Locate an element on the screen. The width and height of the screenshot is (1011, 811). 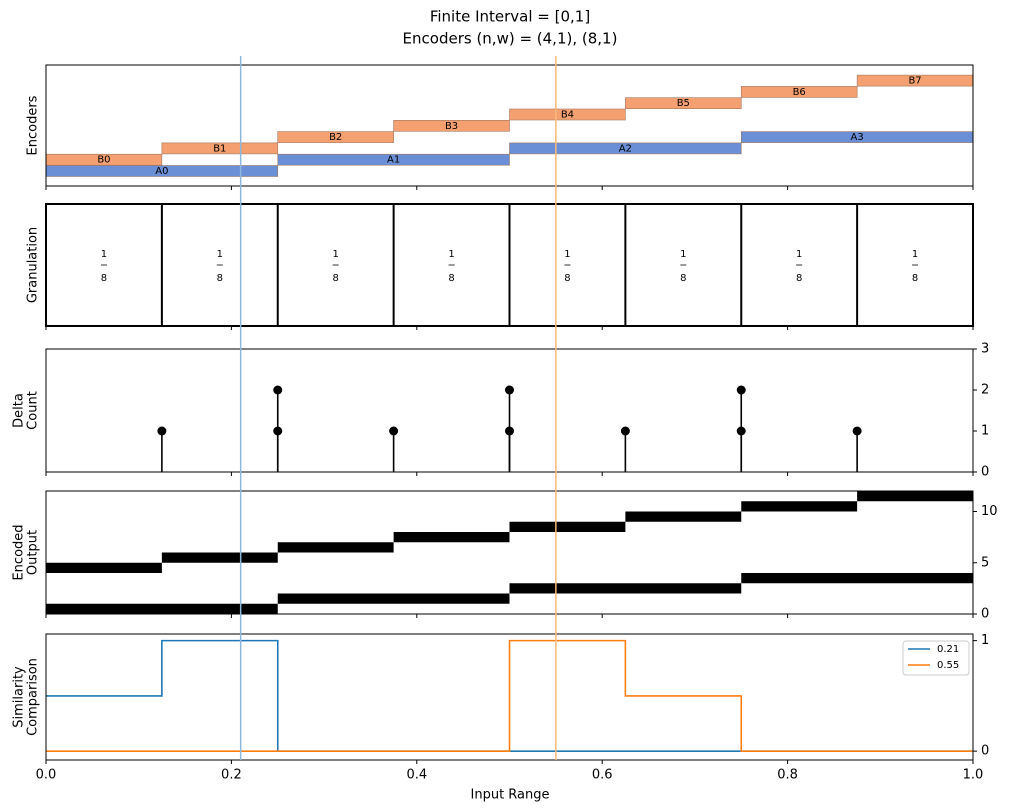
similarity-line is located at coordinates (509, 695).